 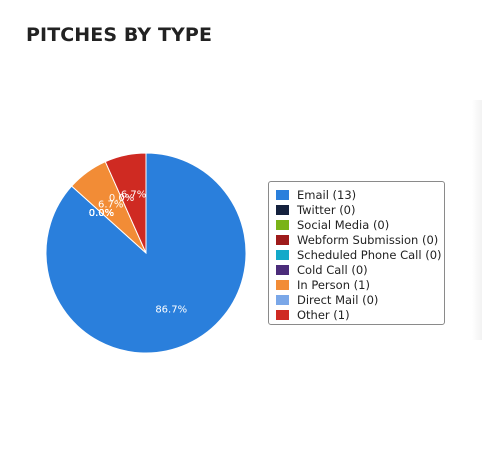 What do you see at coordinates (121, 198) in the screenshot?
I see `slice-label-direct-mail: 0.0%` at bounding box center [121, 198].